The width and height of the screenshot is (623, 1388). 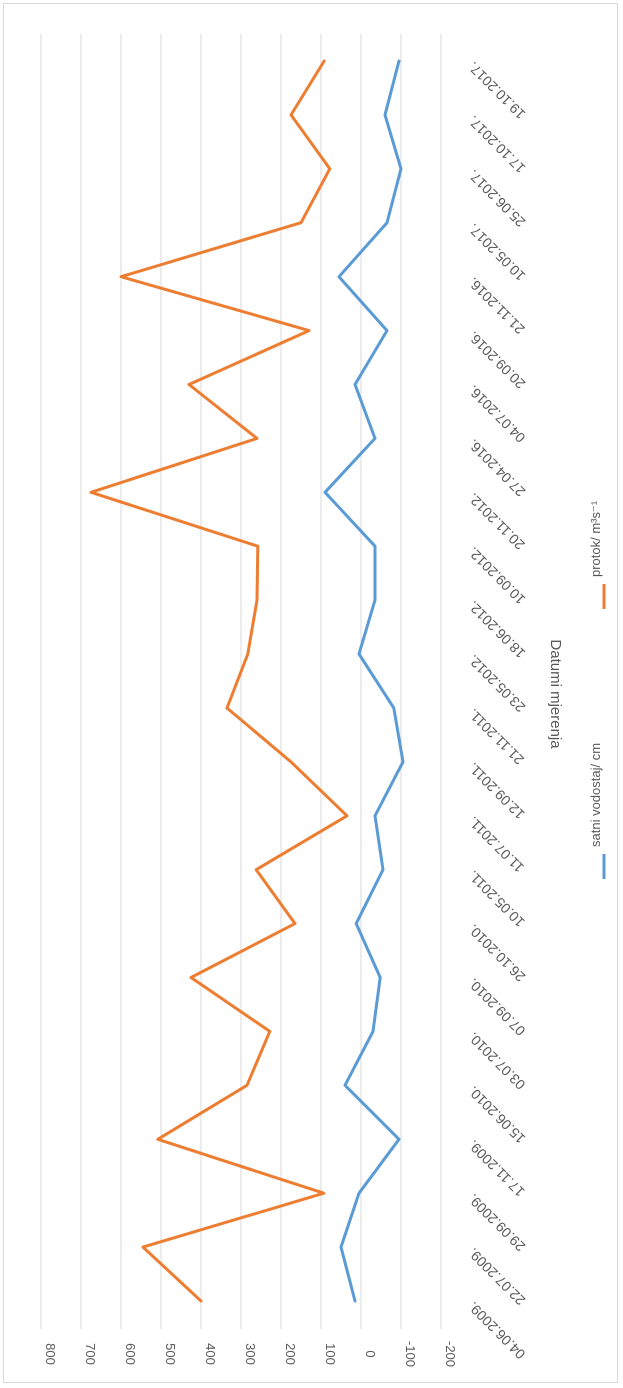 What do you see at coordinates (450, 1354) in the screenshot?
I see `value-tick-label: -200` at bounding box center [450, 1354].